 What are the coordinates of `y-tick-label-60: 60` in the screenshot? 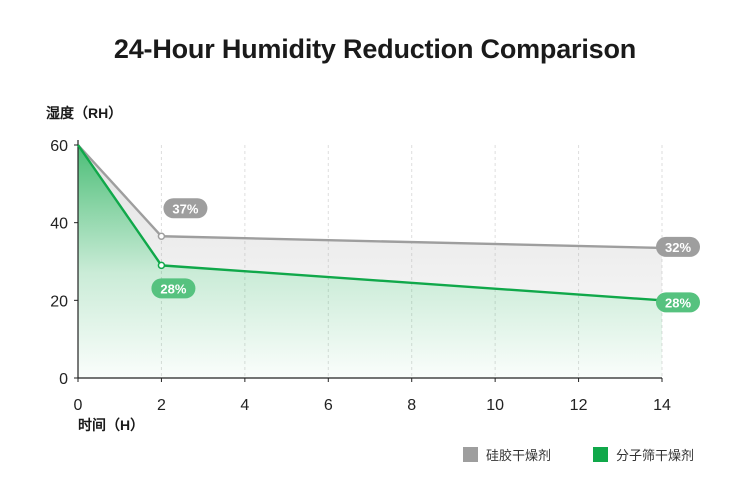 It's located at (59, 146).